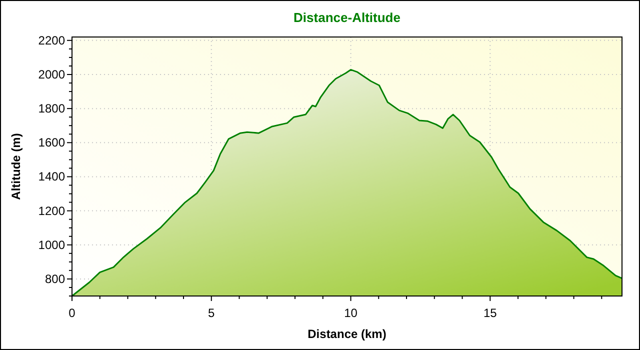 This screenshot has width=640, height=350. I want to click on chart-title: Distance-Altitude, so click(347, 17).